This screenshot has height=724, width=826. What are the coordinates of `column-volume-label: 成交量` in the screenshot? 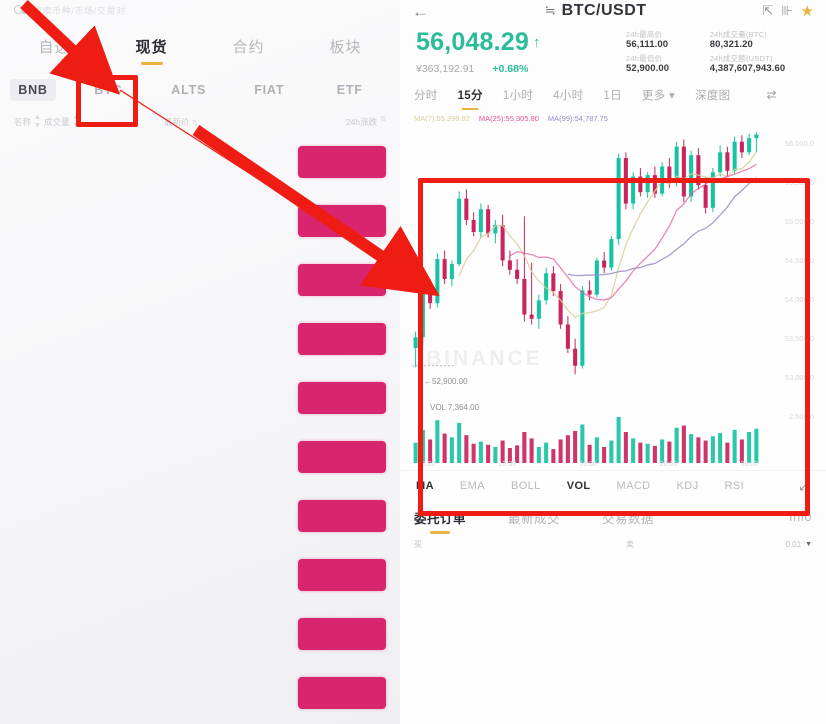 It's located at (56, 122).